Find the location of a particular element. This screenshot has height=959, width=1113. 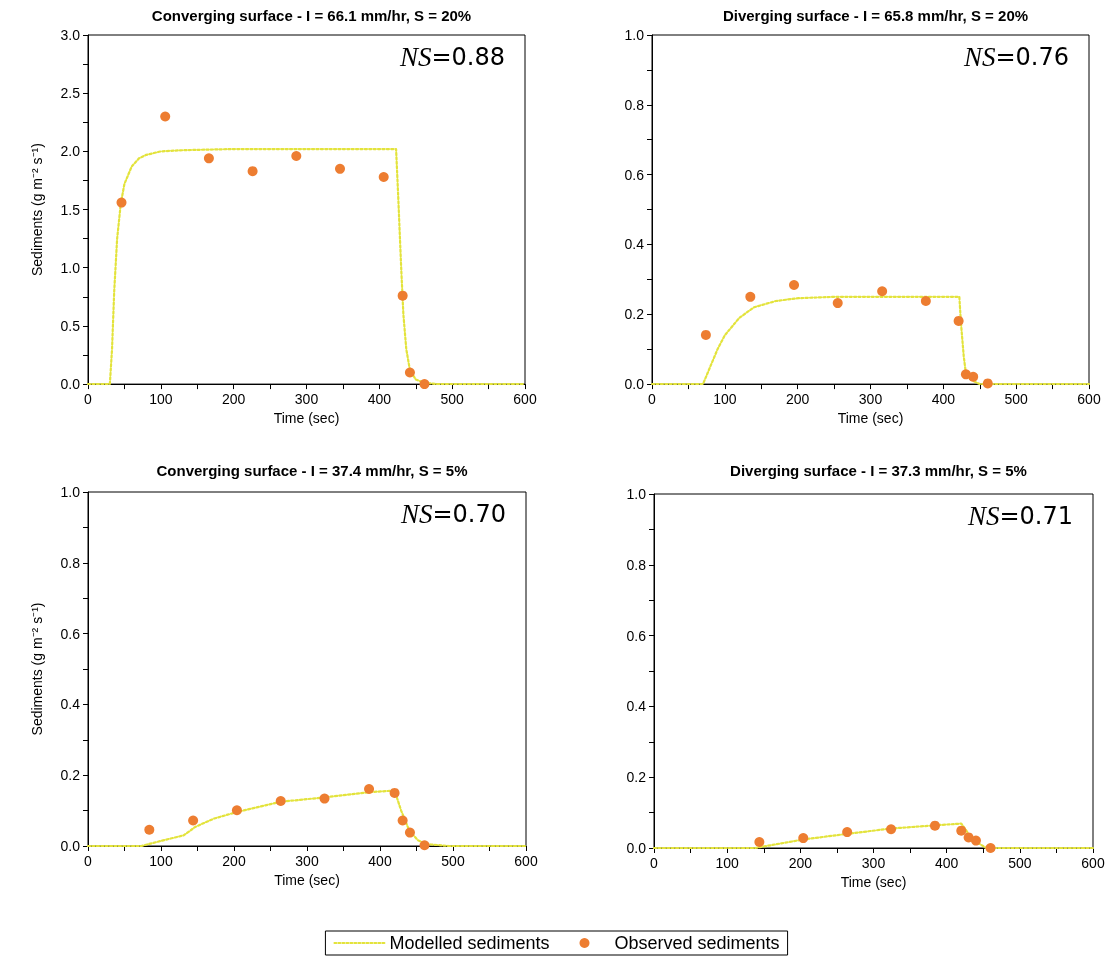

y-tick-label: 2.0 is located at coordinates (70, 151).